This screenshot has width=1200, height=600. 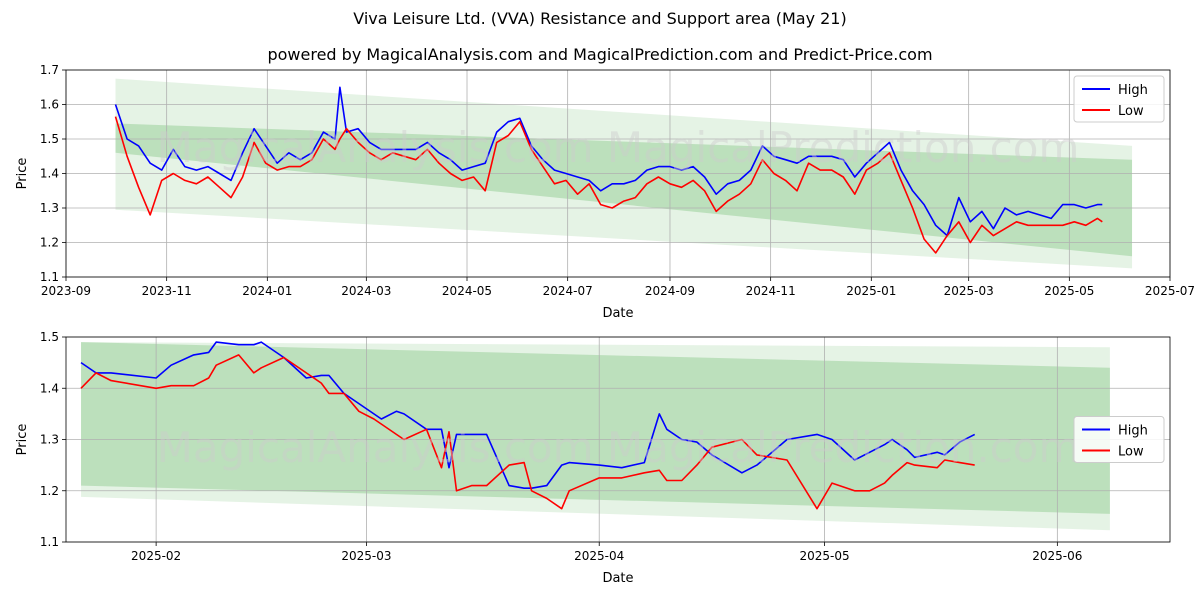 What do you see at coordinates (49, 105) in the screenshot?
I see `y-tick-label: 1.6` at bounding box center [49, 105].